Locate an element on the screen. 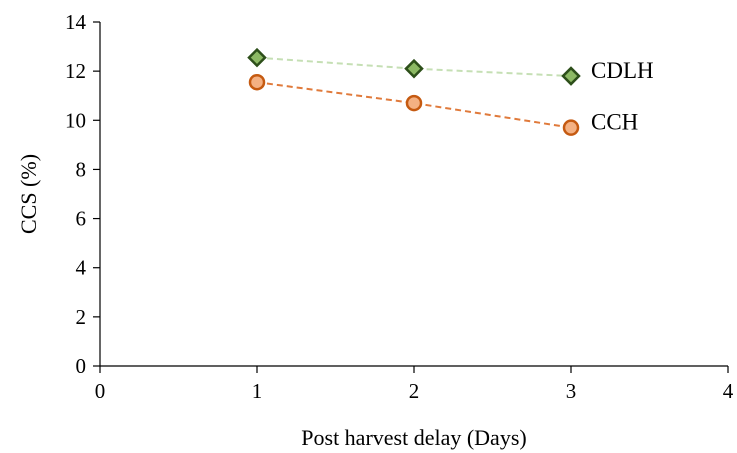  y-tick-label: 14 is located at coordinates (76, 22).